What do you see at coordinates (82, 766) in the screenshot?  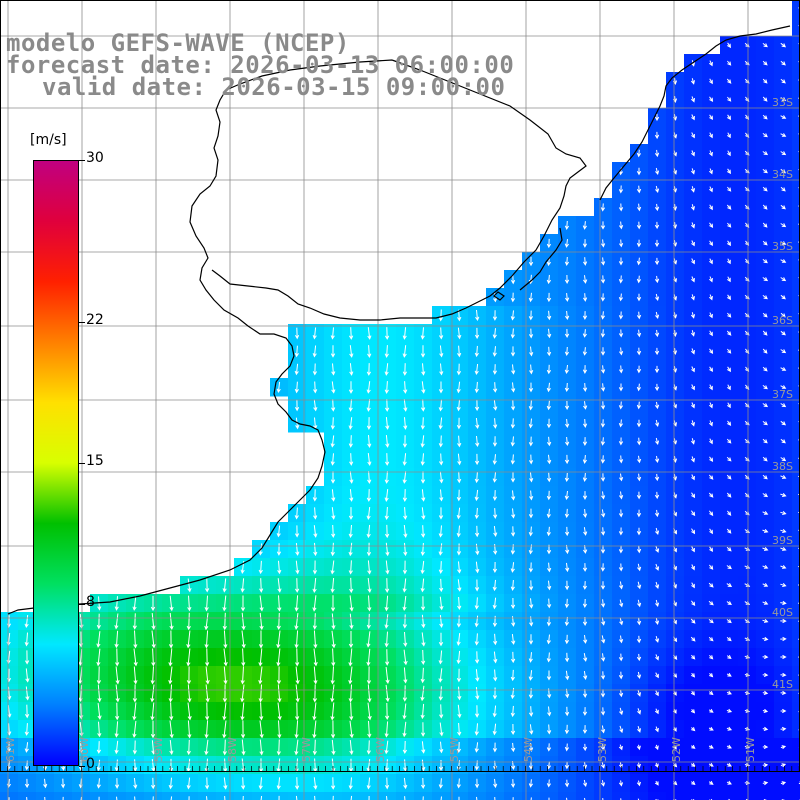 I see `colorbar-tick-mark` at bounding box center [82, 766].